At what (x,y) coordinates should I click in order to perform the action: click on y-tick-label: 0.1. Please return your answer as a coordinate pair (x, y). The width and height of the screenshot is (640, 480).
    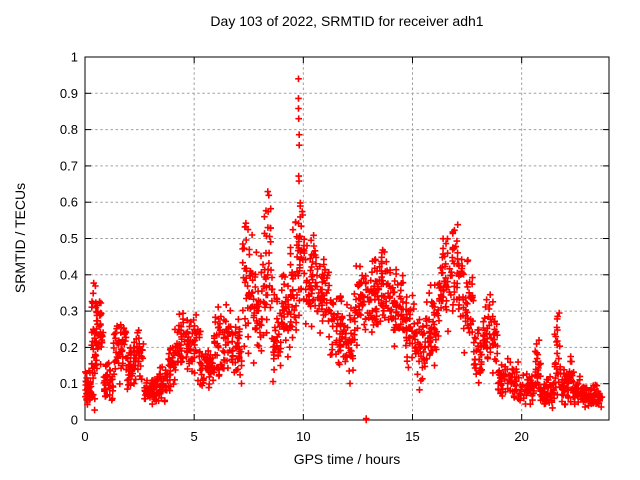
    Looking at the image, I should click on (69, 383).